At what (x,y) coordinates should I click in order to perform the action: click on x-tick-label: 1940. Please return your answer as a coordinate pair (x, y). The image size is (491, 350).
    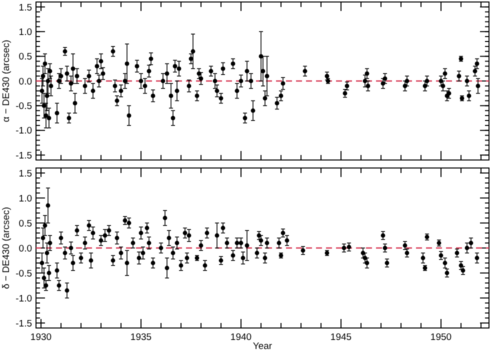
    Looking at the image, I should click on (241, 337).